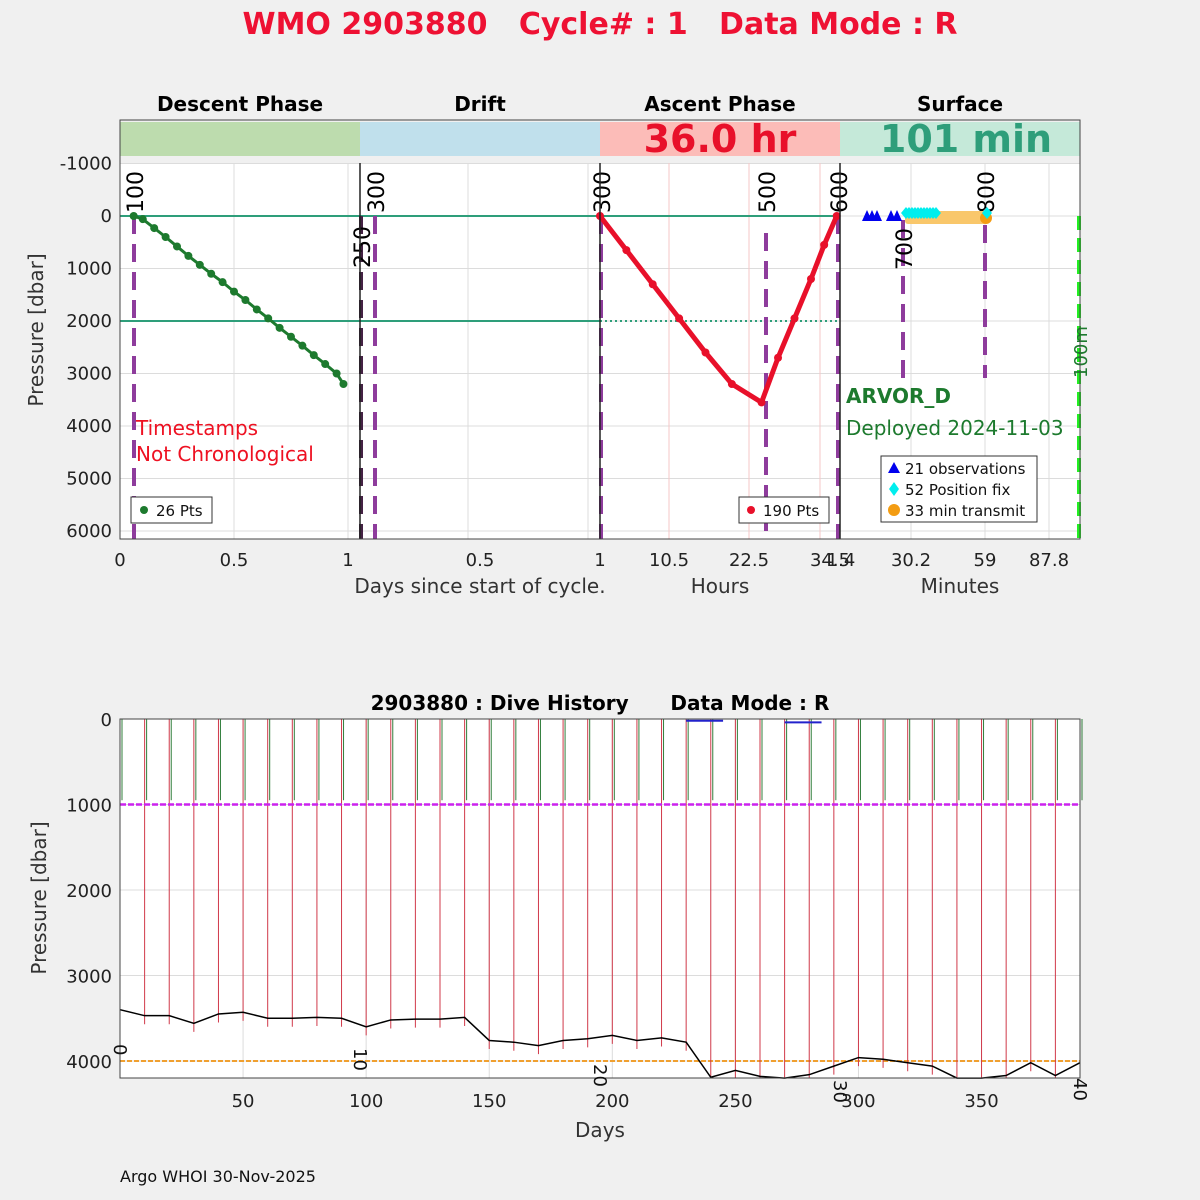 The image size is (1200, 1200). Describe the element at coordinates (960, 104) in the screenshot. I see `surface-phase-title: Surface` at that location.